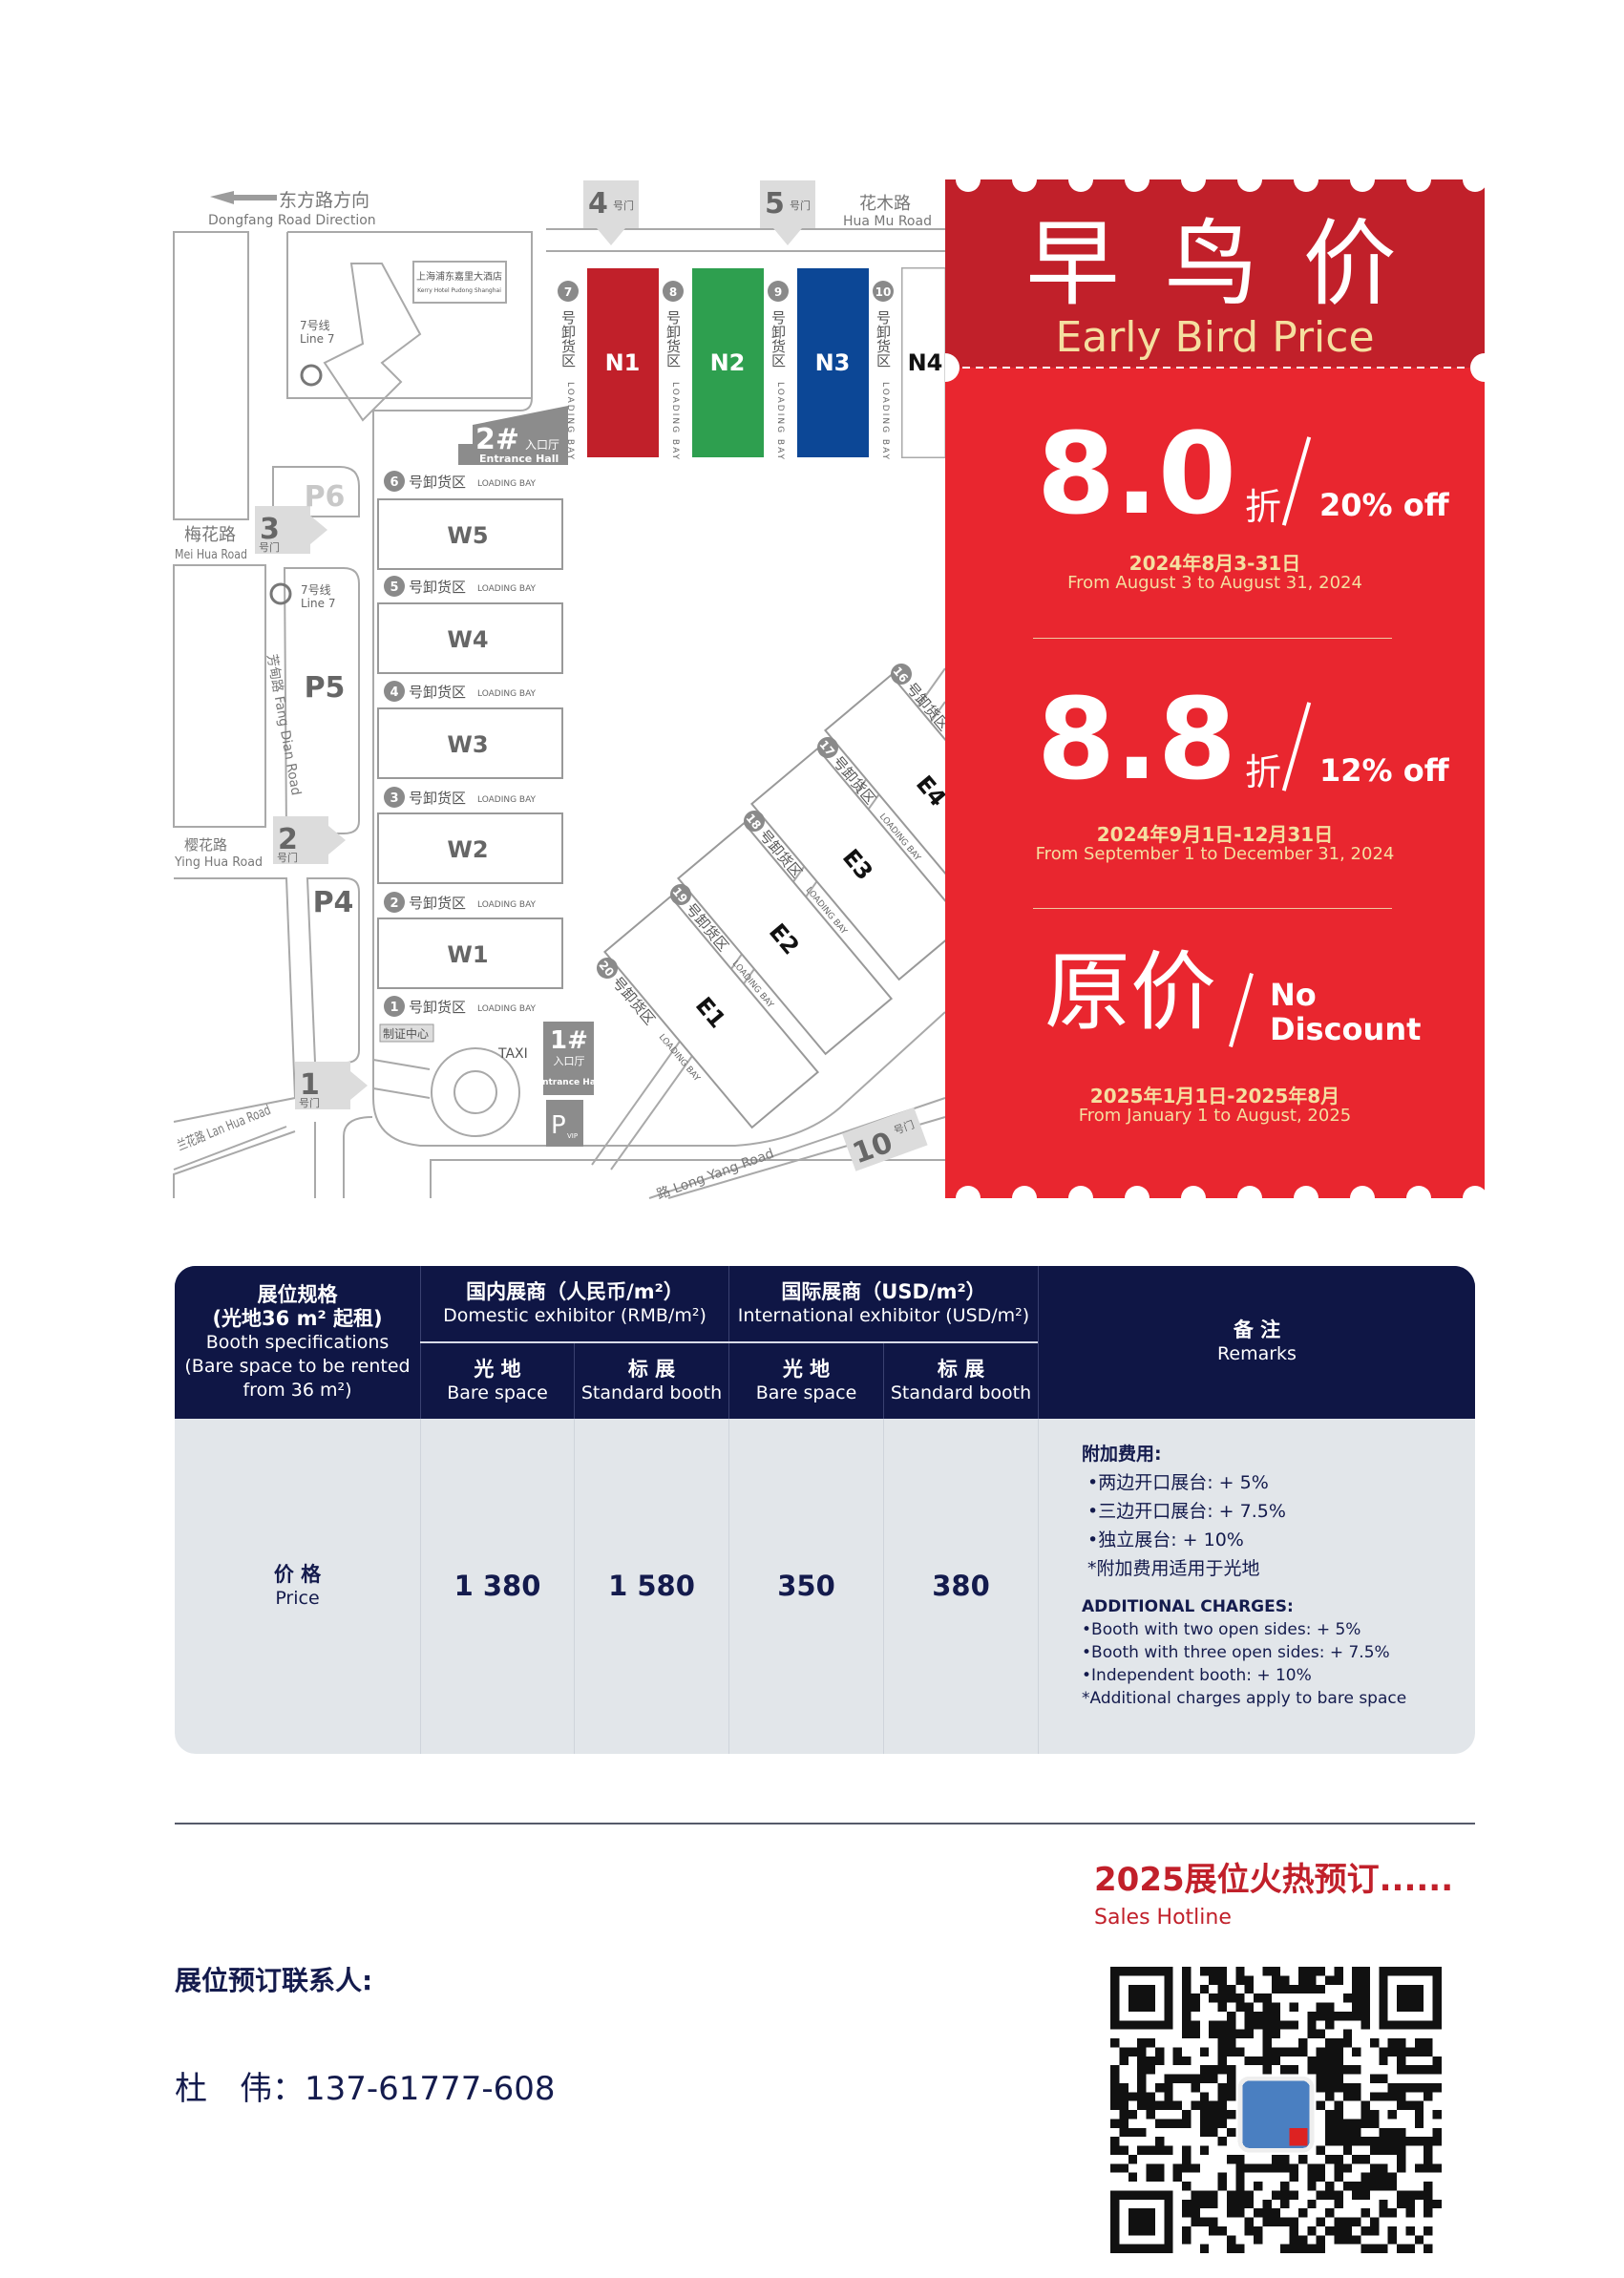 This screenshot has width=1624, height=2278. I want to click on early-bird-title-cn: 早 鸟 价, so click(1214, 264).